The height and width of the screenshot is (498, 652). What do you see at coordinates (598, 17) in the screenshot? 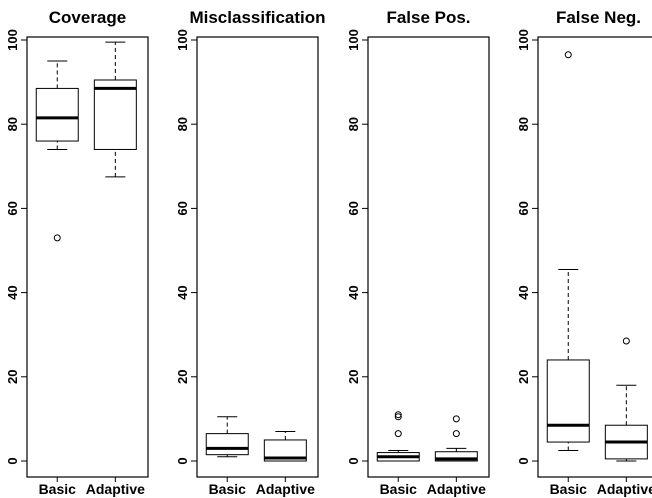
I see `panel-title: False Neg.` at bounding box center [598, 17].